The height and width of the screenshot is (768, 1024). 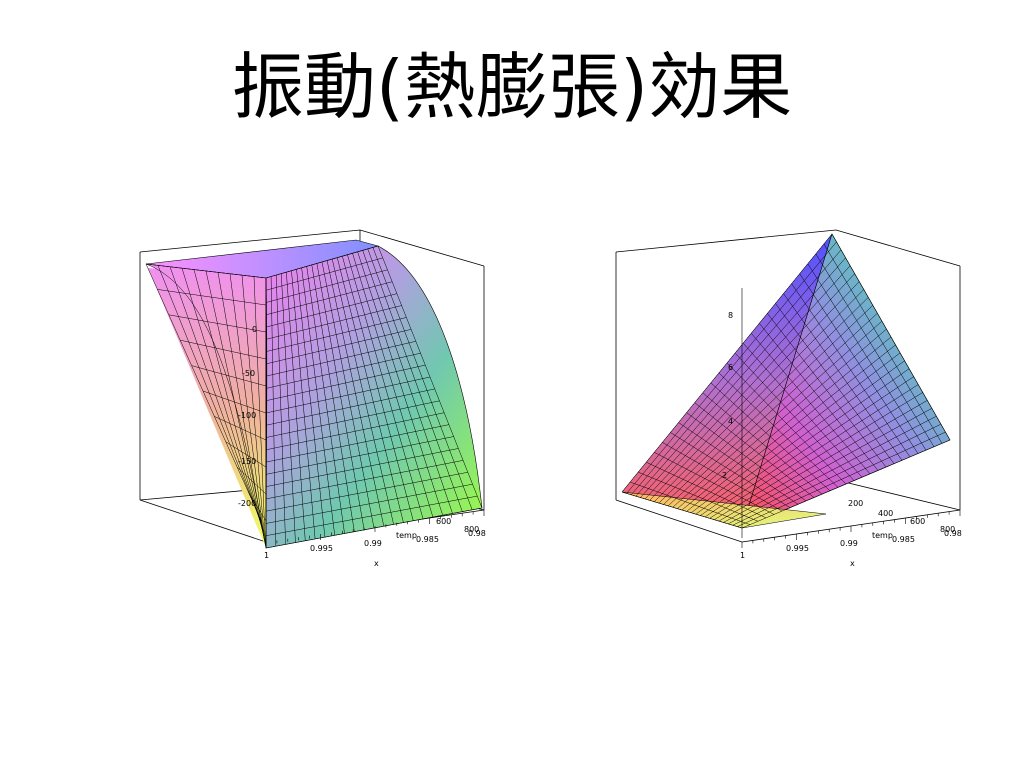 I want to click on left-temp-tick: 600, so click(x=443, y=521).